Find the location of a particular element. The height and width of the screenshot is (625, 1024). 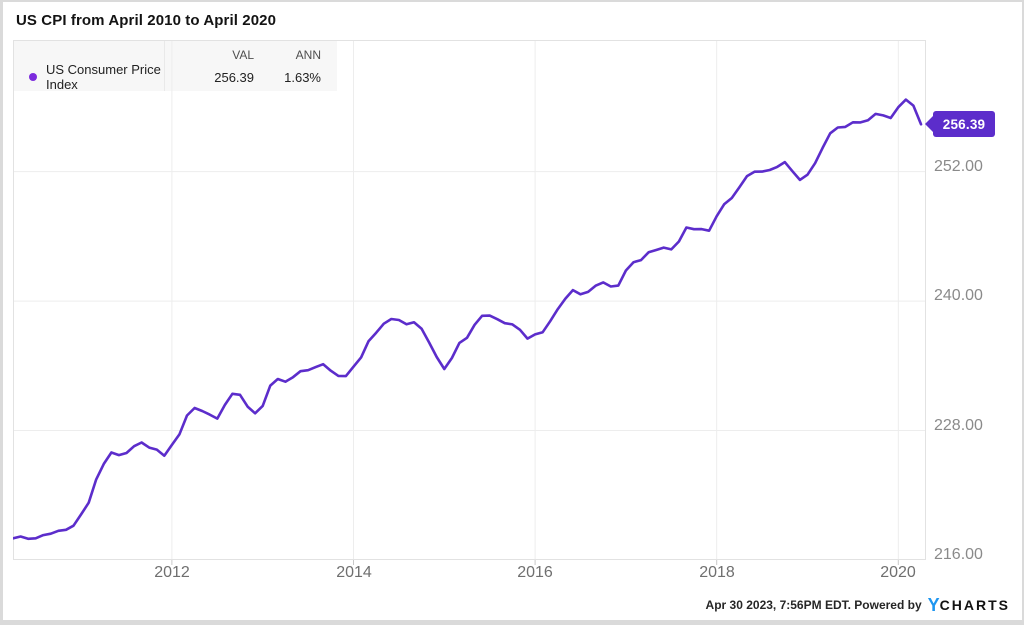

series-name: US Consumer Price Index is located at coordinates (103, 77).